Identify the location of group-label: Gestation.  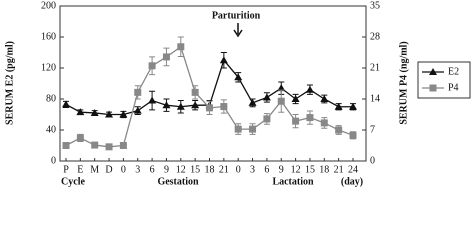
(178, 181).